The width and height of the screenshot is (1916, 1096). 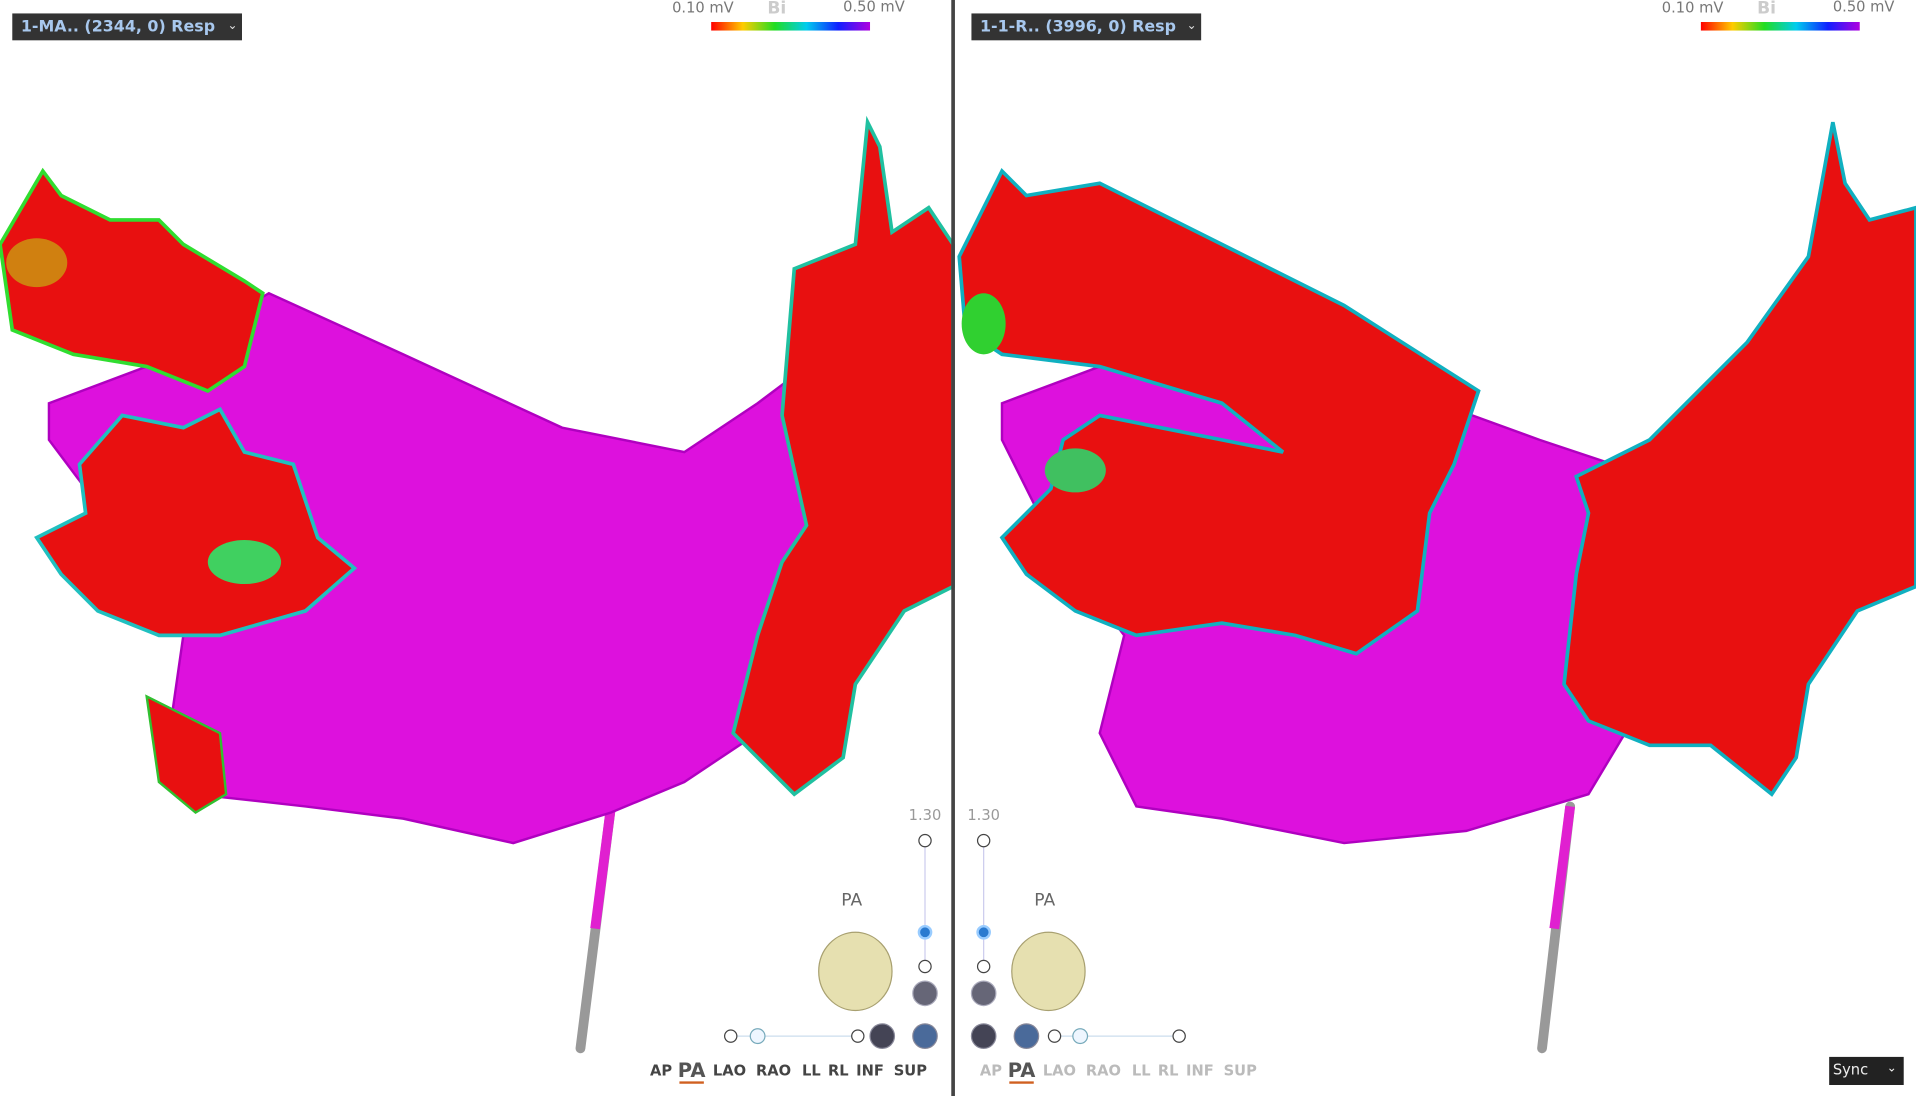 I want to click on sync-button, so click(x=1866, y=1071).